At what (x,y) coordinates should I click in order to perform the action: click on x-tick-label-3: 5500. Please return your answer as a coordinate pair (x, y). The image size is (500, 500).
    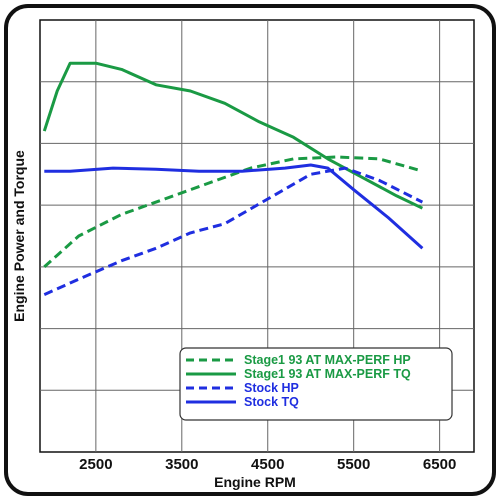
    Looking at the image, I should click on (353, 464).